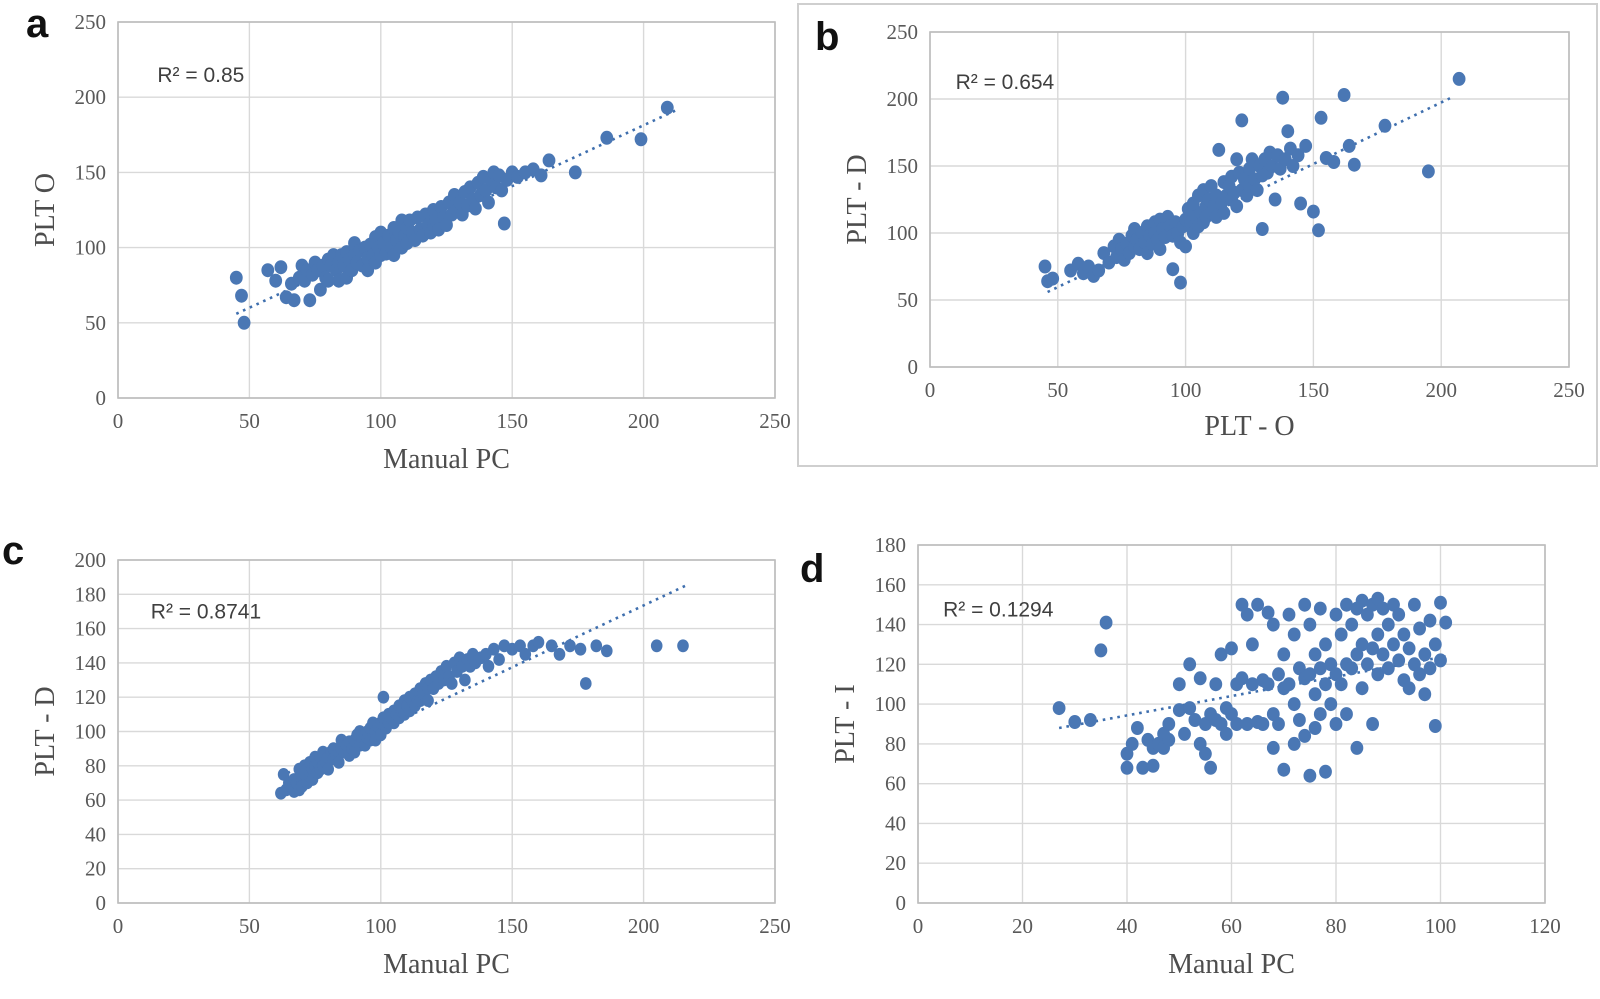 The width and height of the screenshot is (1600, 999). What do you see at coordinates (891, 545) in the screenshot?
I see `y-tick-label: 180` at bounding box center [891, 545].